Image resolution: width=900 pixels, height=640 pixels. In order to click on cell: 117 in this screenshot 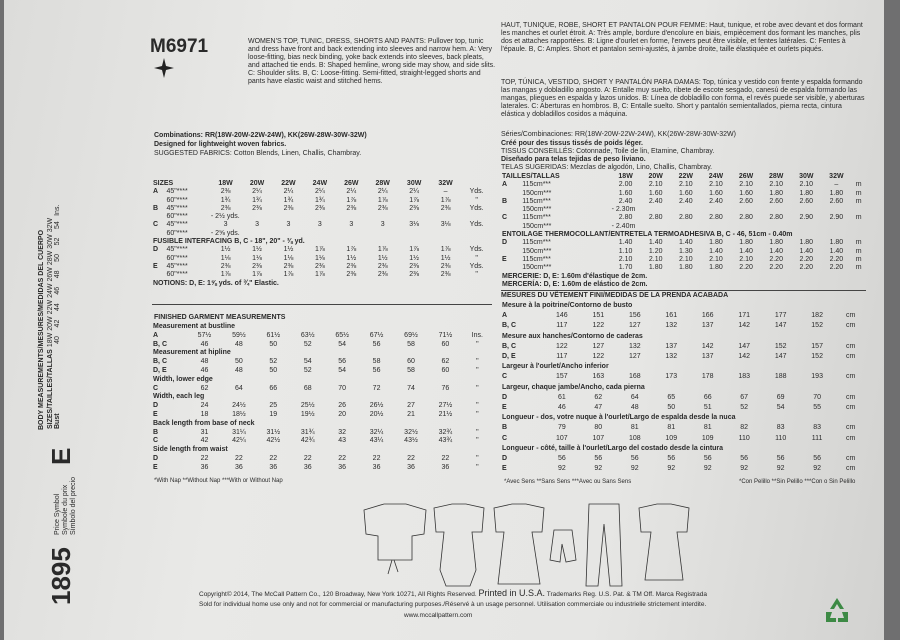, I will do `click(562, 326)`.